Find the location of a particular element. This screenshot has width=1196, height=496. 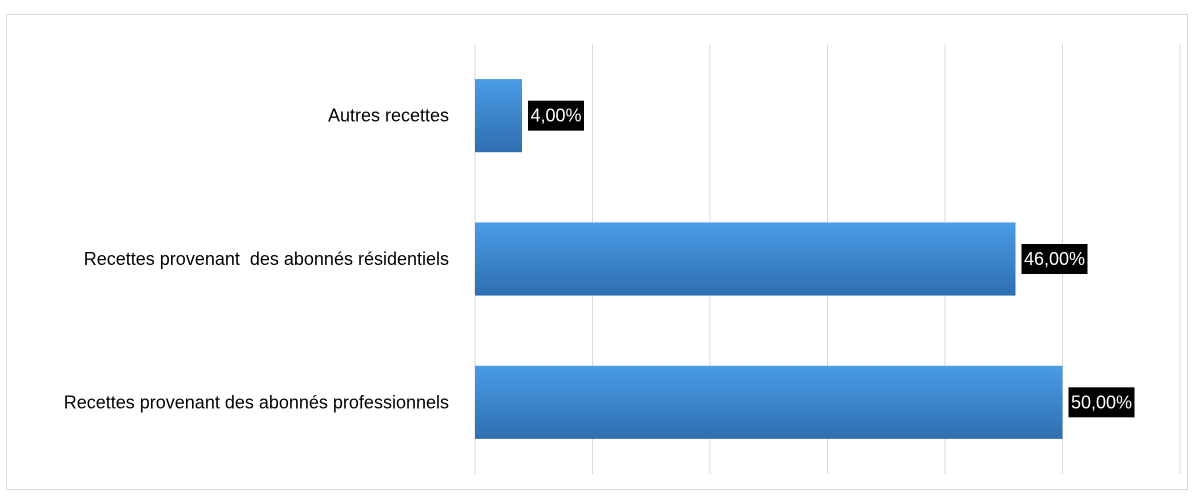

data-label: 50,00% is located at coordinates (1101, 402).